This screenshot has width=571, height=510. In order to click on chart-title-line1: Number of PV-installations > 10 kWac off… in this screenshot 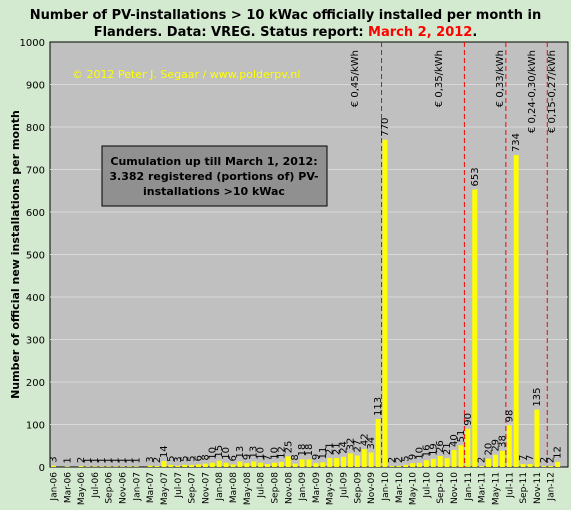, I will do `click(285, 15)`.